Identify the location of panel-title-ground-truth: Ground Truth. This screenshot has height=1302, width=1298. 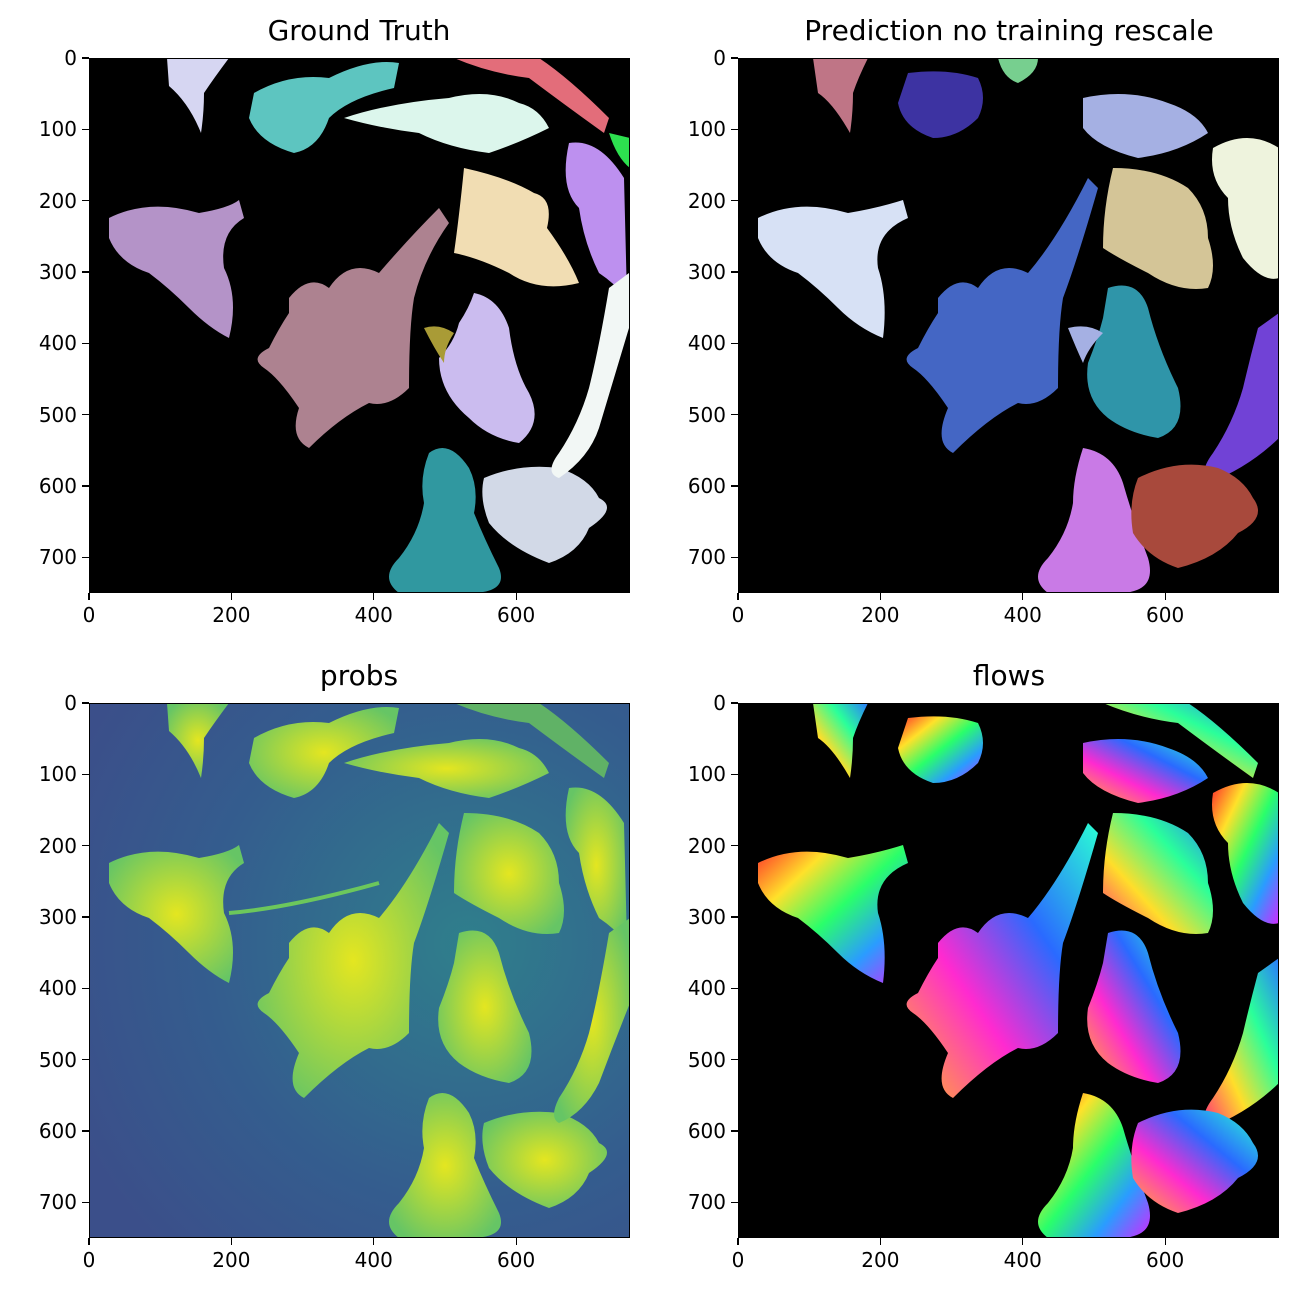
(359, 30).